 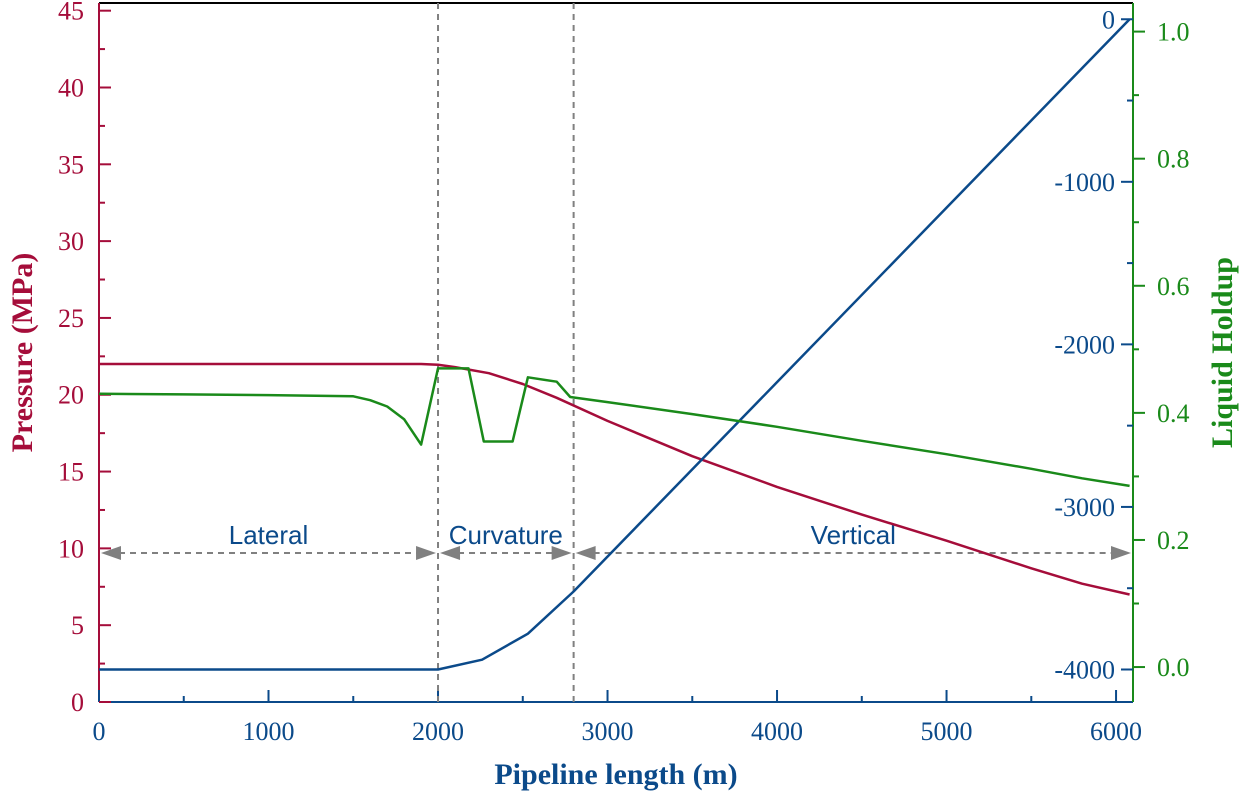 I want to click on right-inner-tick-label: 0, so click(x=1108, y=19).